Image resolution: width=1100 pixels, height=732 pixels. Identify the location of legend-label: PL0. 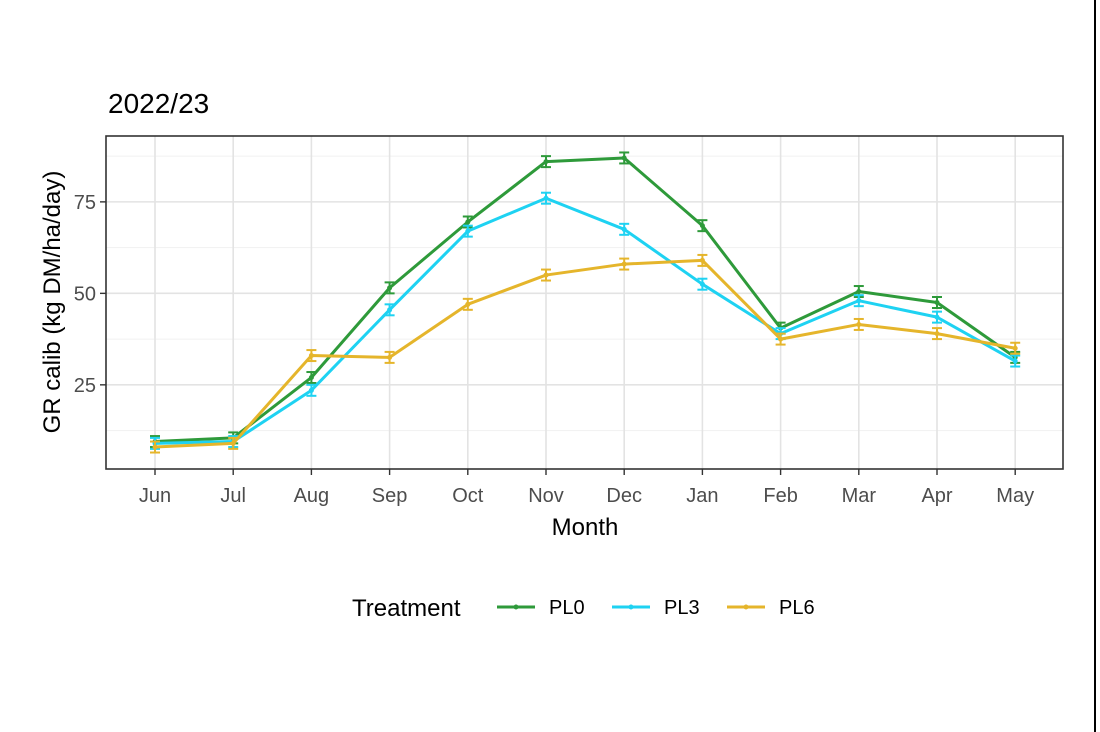
(567, 608).